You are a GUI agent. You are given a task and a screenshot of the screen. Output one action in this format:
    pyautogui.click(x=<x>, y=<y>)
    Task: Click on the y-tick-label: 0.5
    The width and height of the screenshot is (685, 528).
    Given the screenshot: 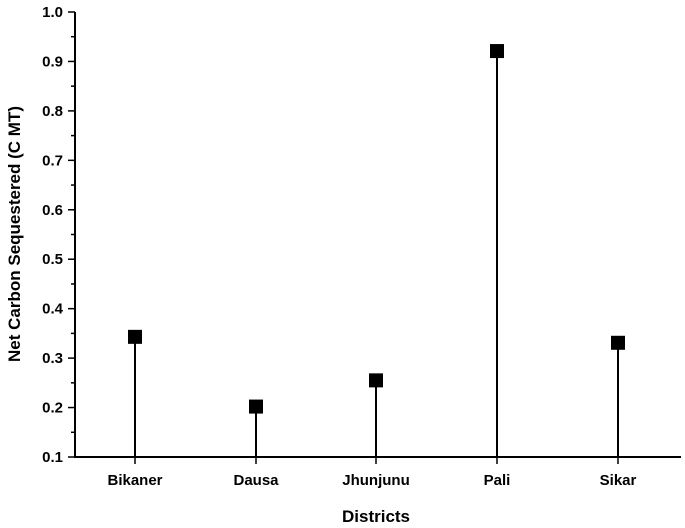 What is the action you would take?
    pyautogui.click(x=52, y=259)
    